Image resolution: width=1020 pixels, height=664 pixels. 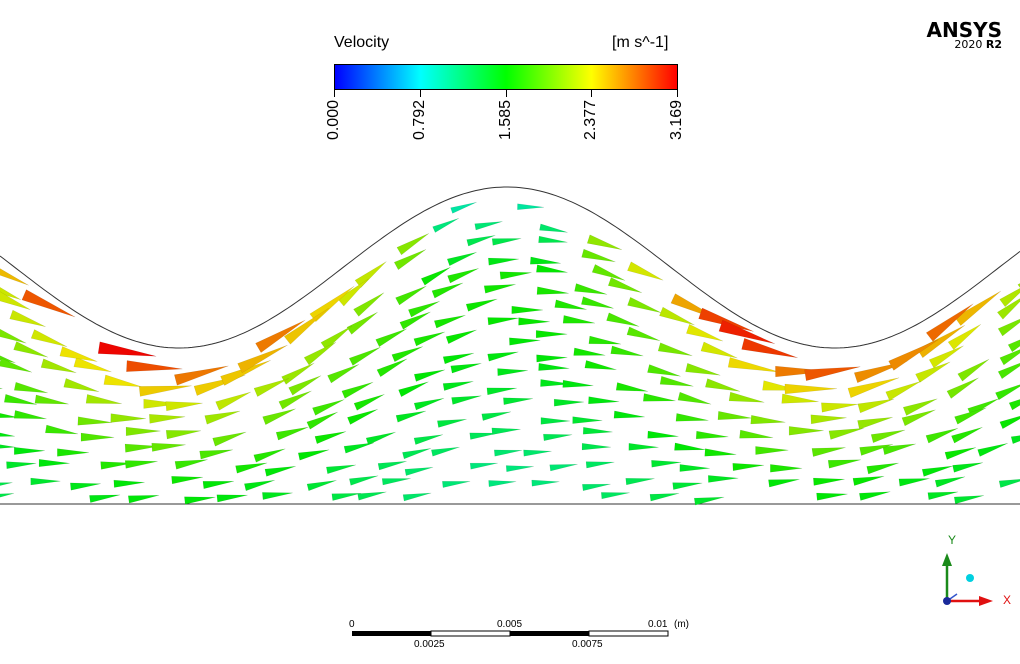 What do you see at coordinates (970, 578) in the screenshot?
I see `z-axis-marker` at bounding box center [970, 578].